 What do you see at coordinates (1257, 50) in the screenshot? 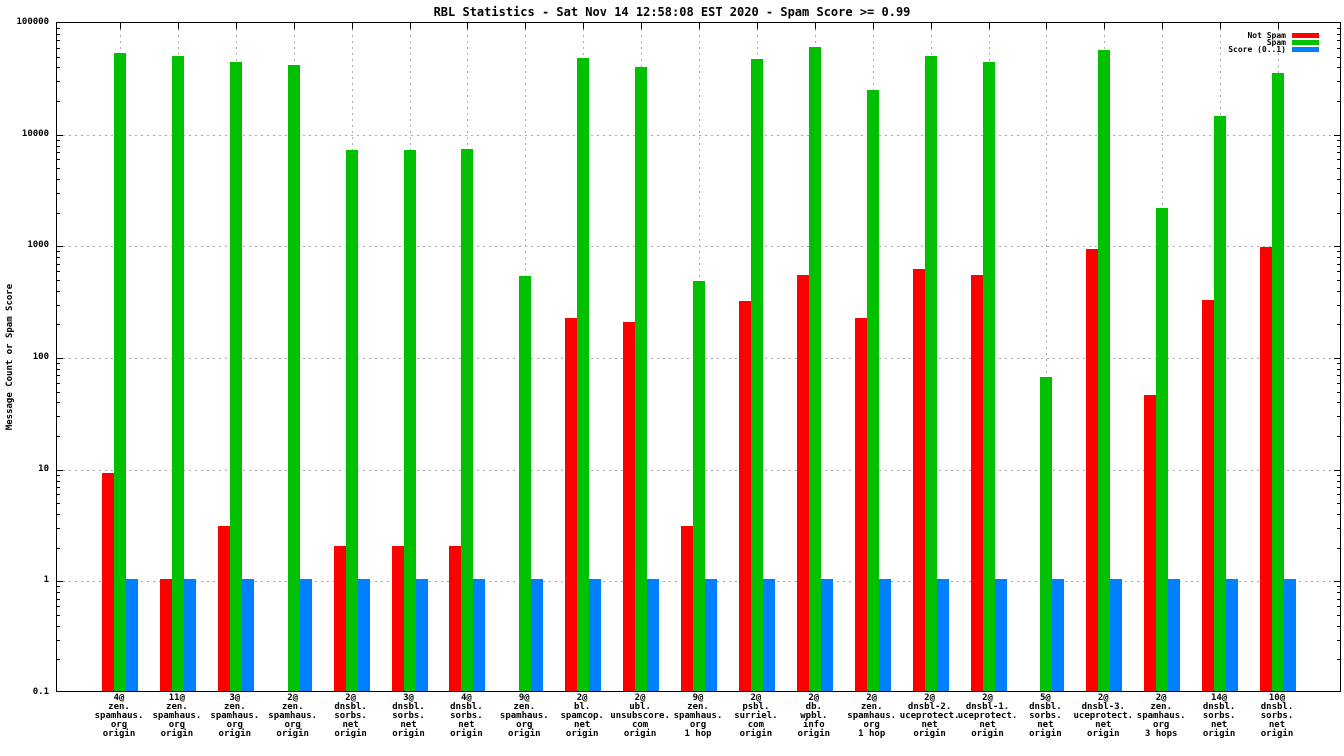
I see `legend-label: Score (0..1)` at bounding box center [1257, 50].